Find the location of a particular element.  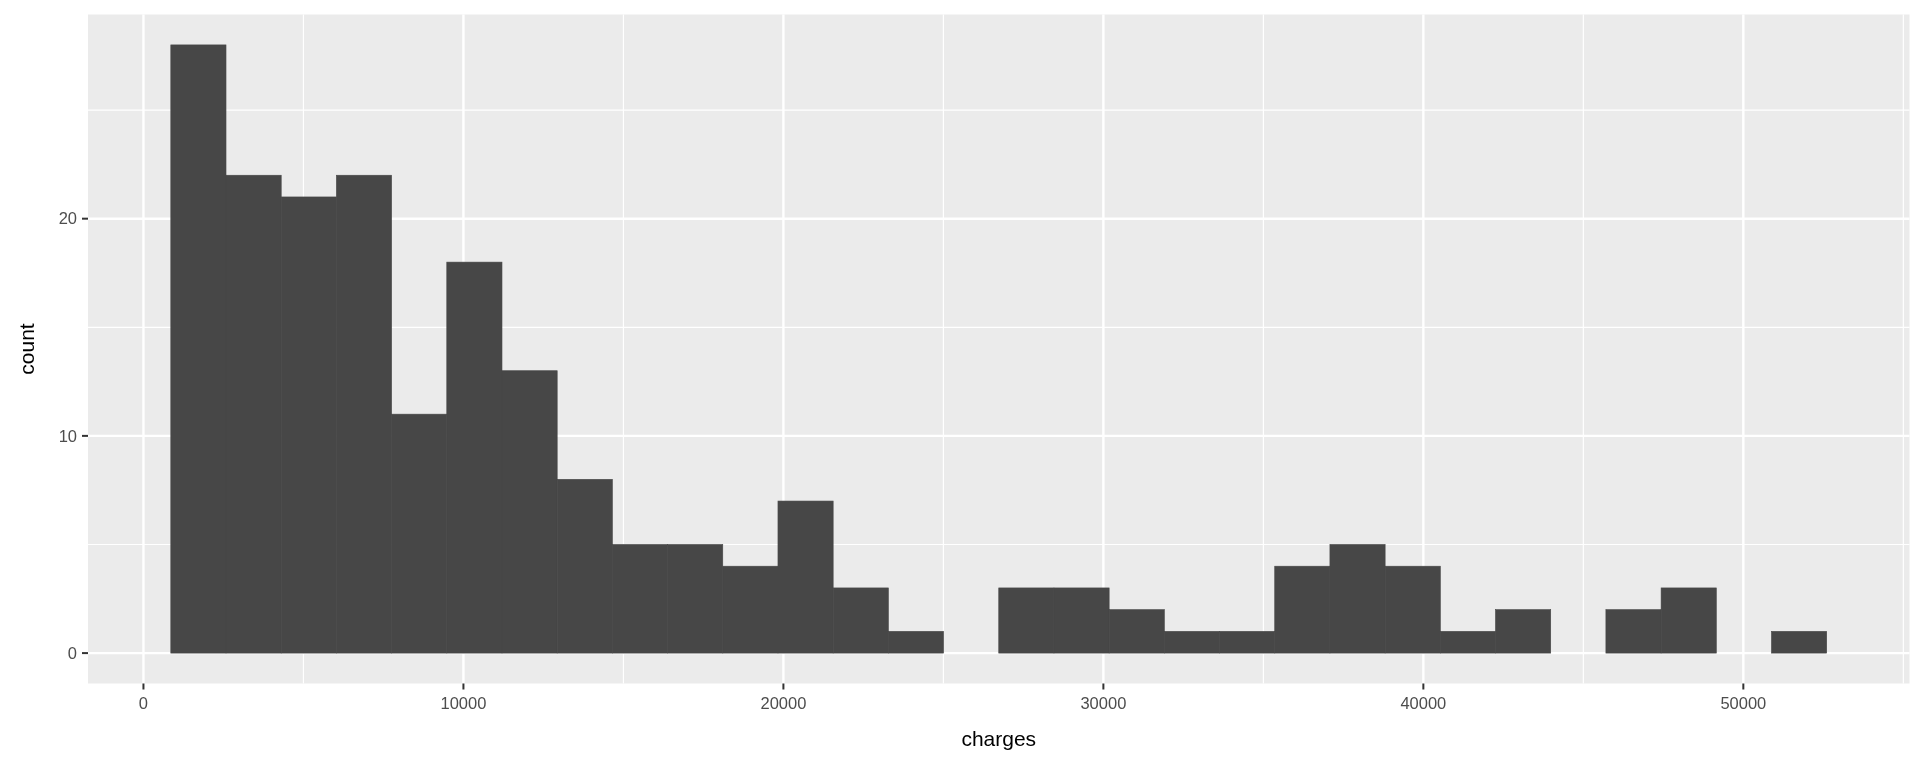

y-tick-label: 0 is located at coordinates (72, 652).